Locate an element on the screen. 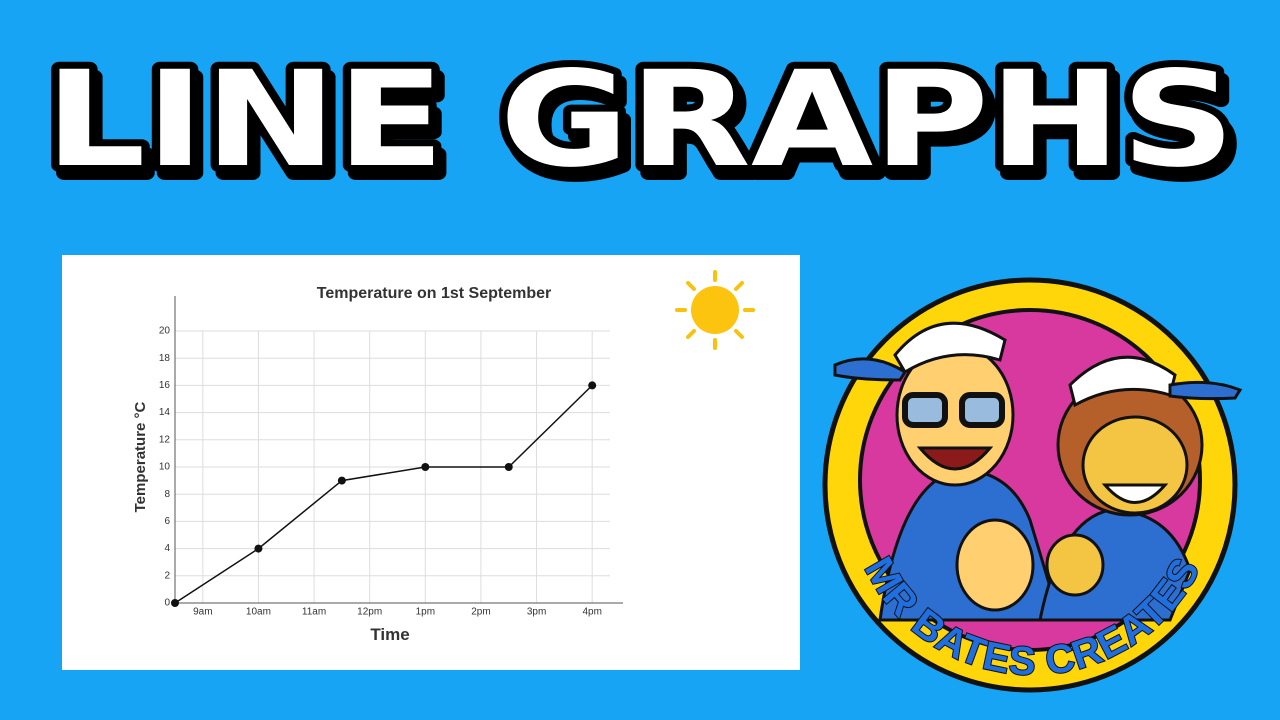 Image resolution: width=1280 pixels, height=720 pixels. x-axis-label: Time is located at coordinates (389, 634).